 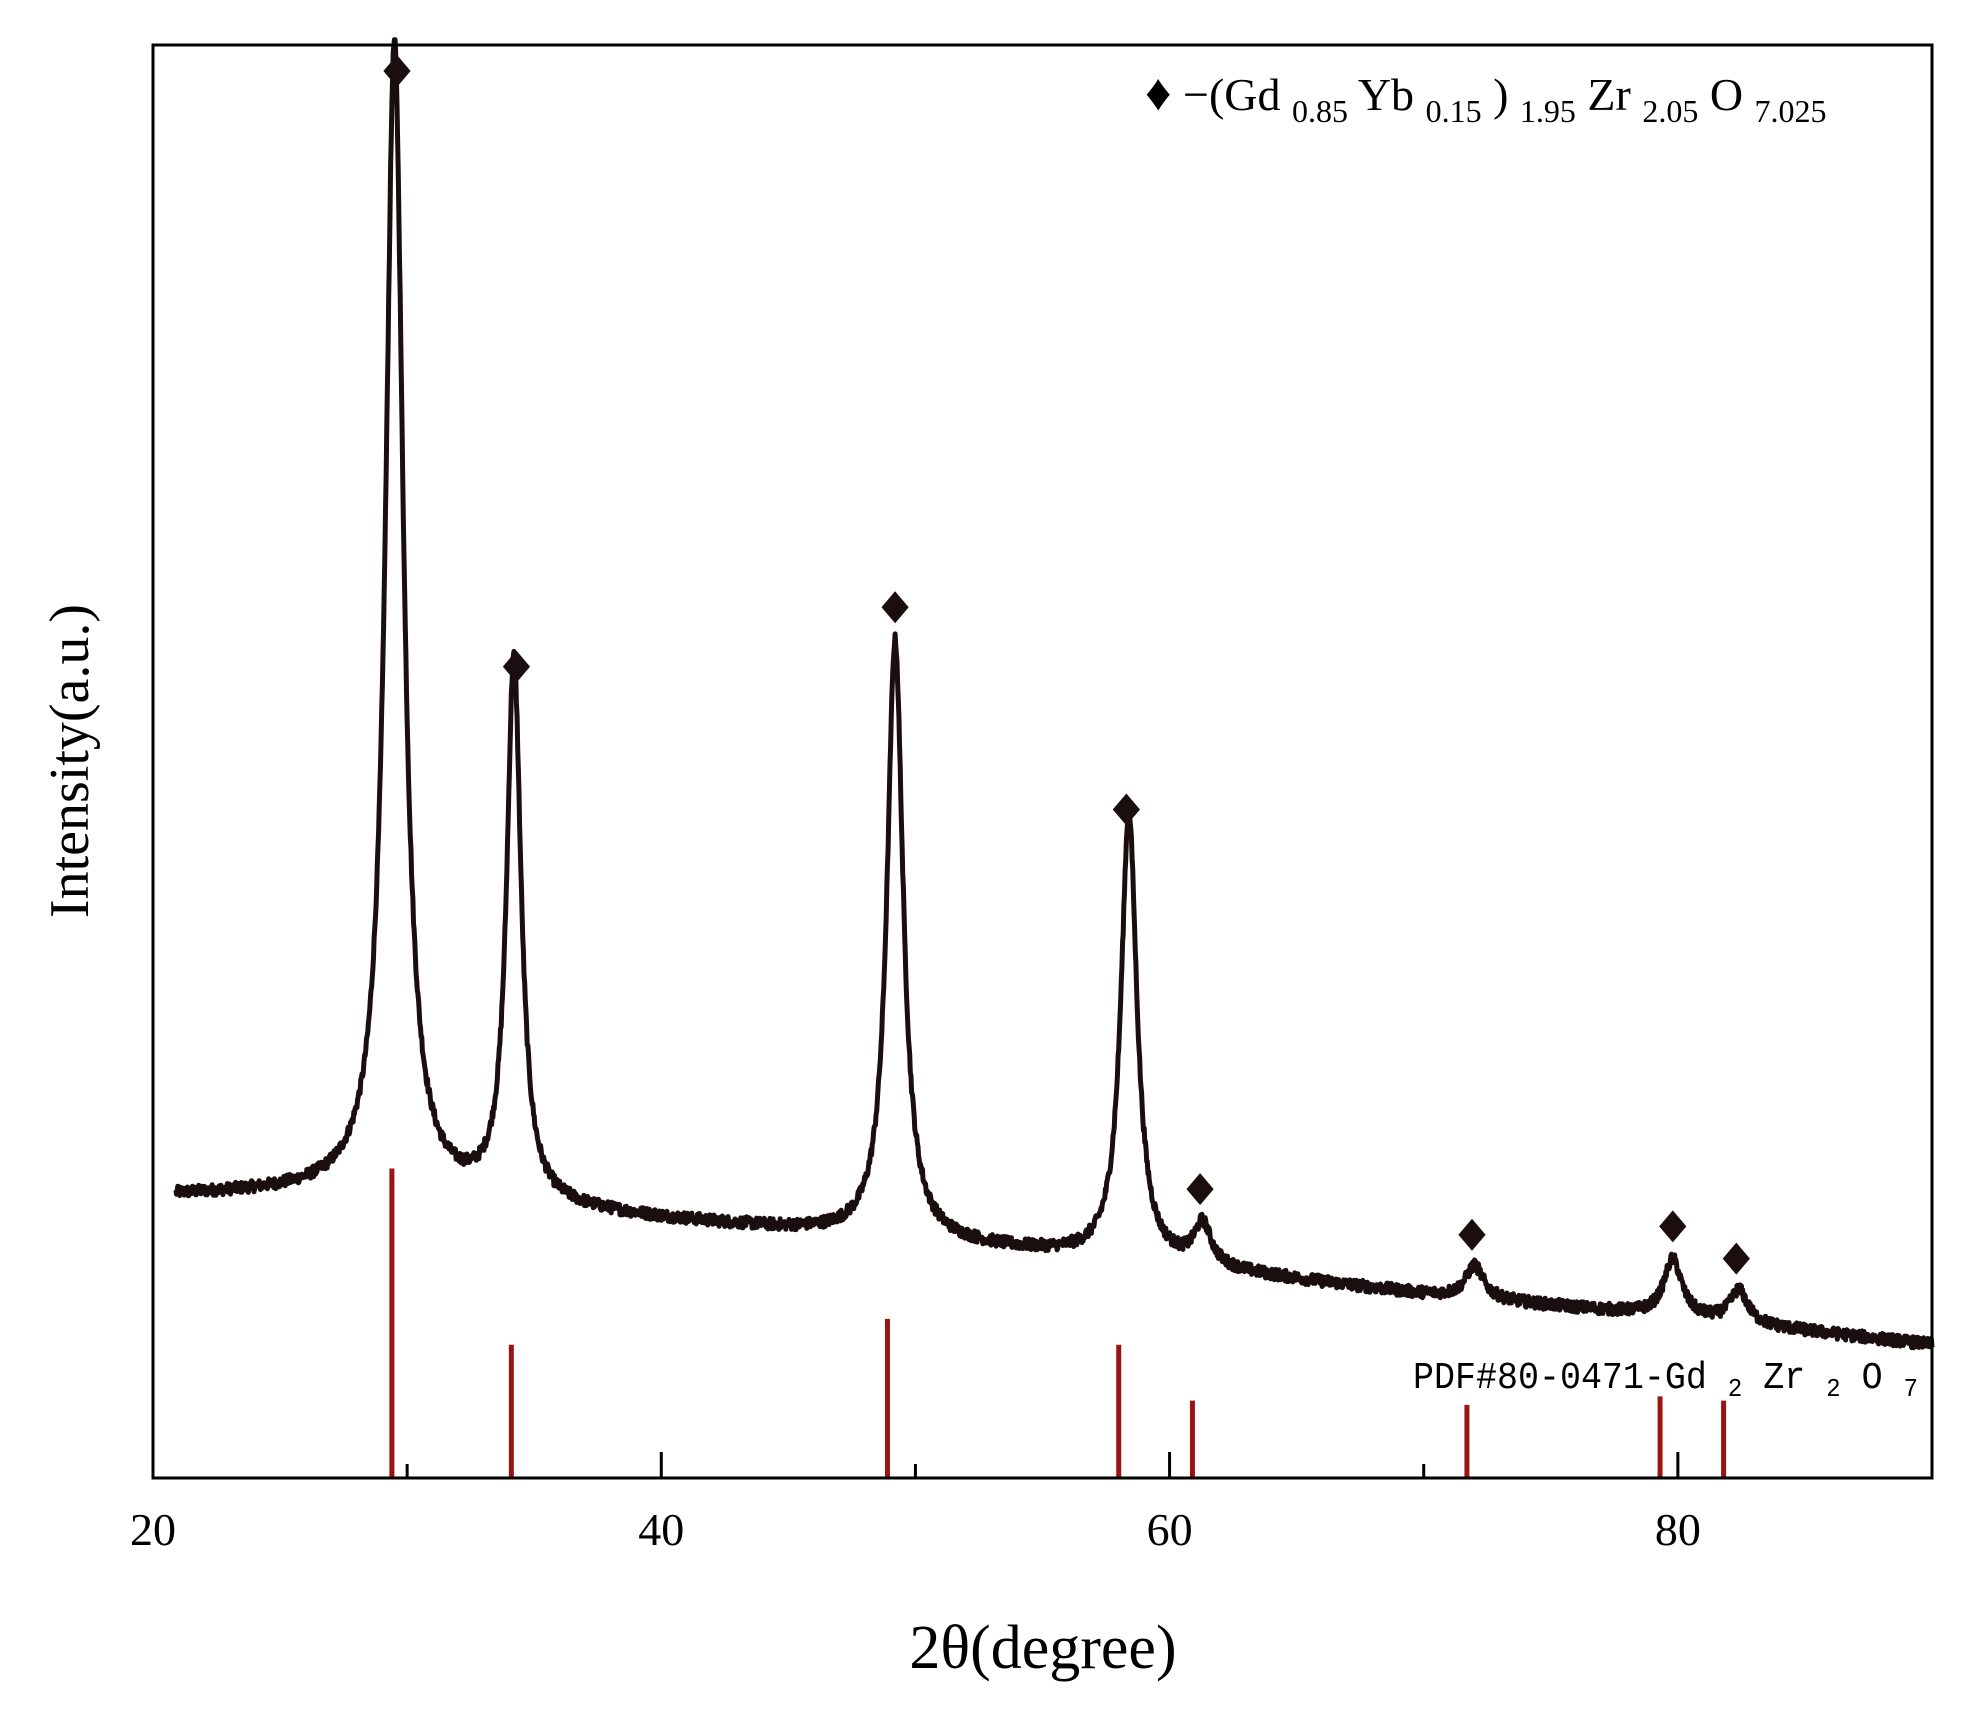 I want to click on legend-sub-5: 7.025, so click(x=1791, y=111).